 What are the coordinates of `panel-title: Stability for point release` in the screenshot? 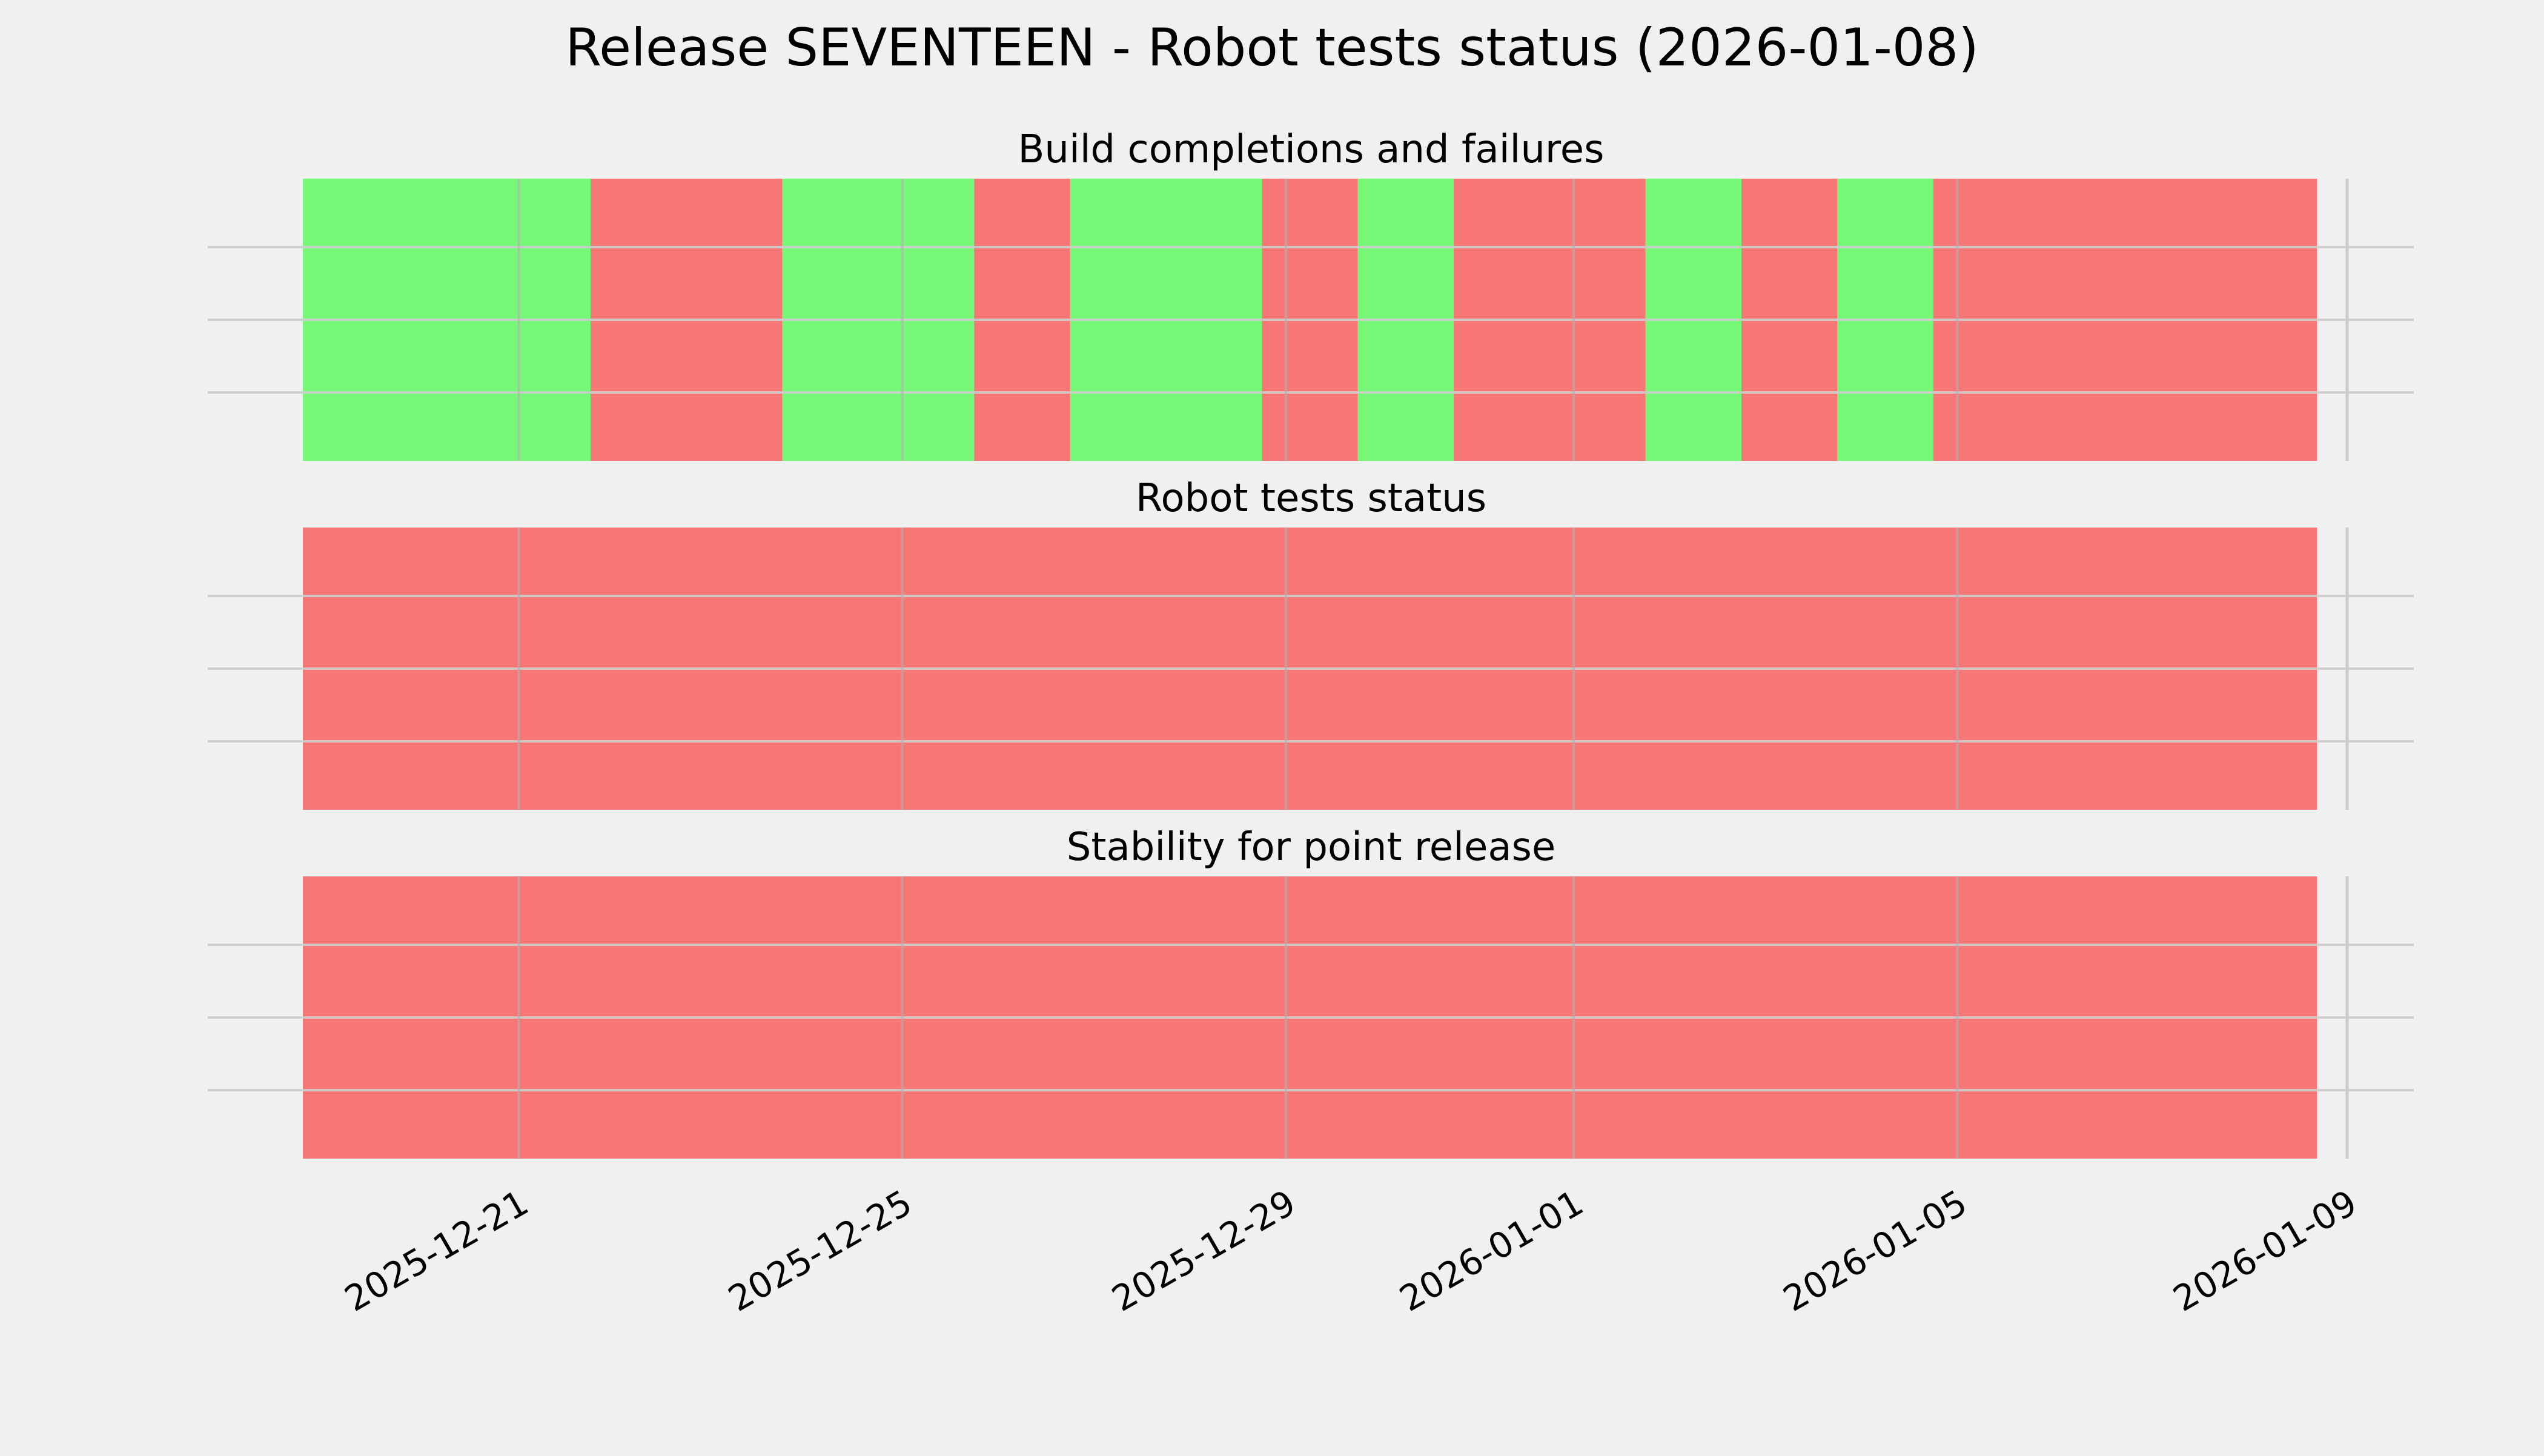 It's located at (1311, 847).